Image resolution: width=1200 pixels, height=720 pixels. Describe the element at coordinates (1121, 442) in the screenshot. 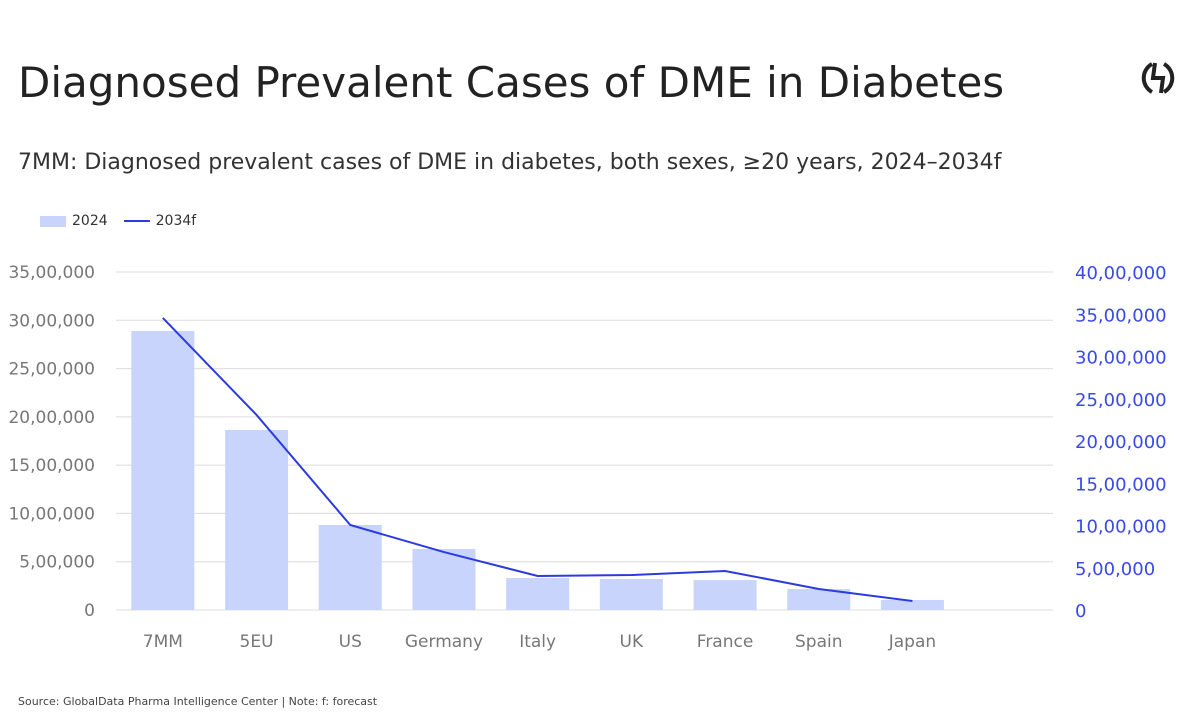

I see `y-right-tick-label: 20,00,000` at that location.